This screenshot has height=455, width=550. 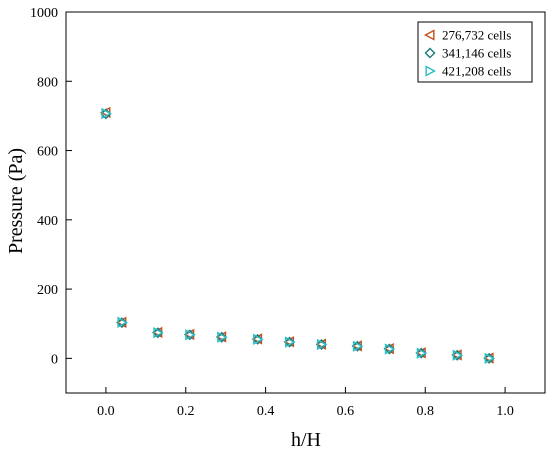 What do you see at coordinates (106, 411) in the screenshot?
I see `x-tick-label: 0.0` at bounding box center [106, 411].